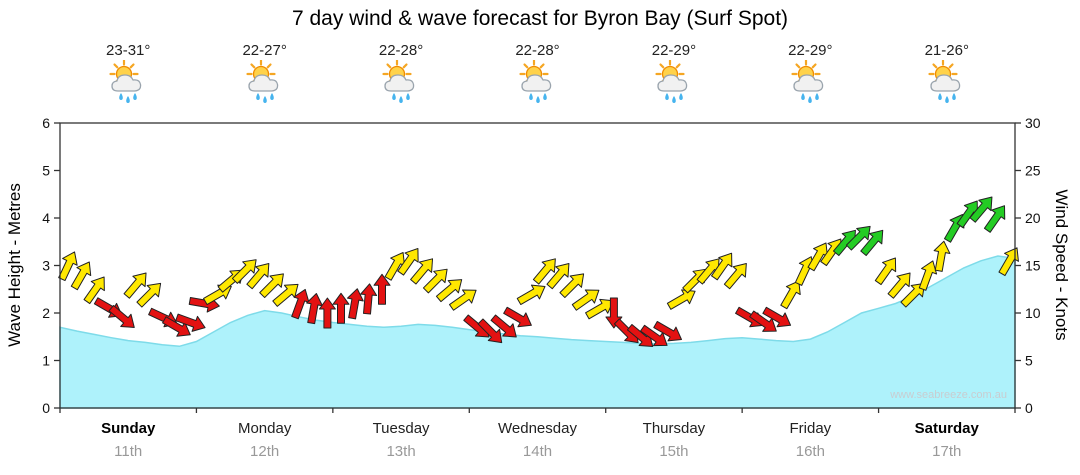  Describe the element at coordinates (810, 428) in the screenshot. I see `day-name-label: Friday` at that location.